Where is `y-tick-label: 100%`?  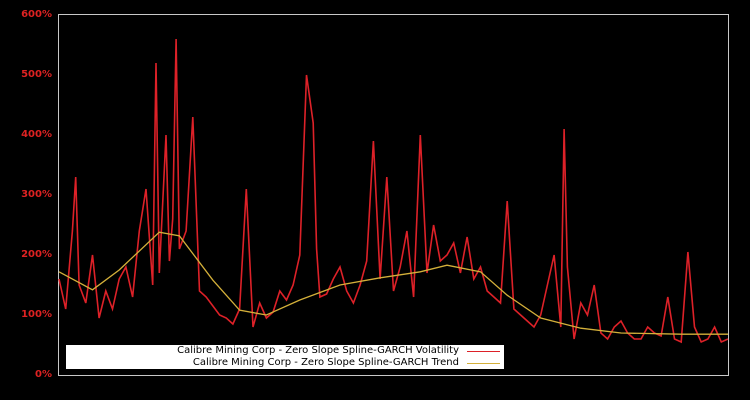 y-tick-label: 100% is located at coordinates (36, 314).